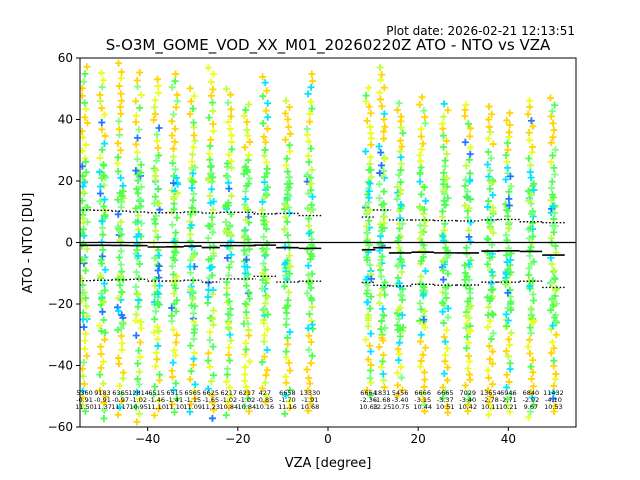 This screenshot has height=480, width=640. I want to click on bin-std: 10.95, so click(138, 407).